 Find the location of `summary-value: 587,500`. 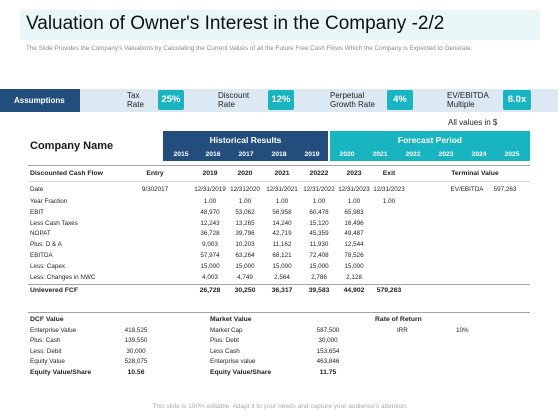

summary-value: 587,500 is located at coordinates (328, 330).